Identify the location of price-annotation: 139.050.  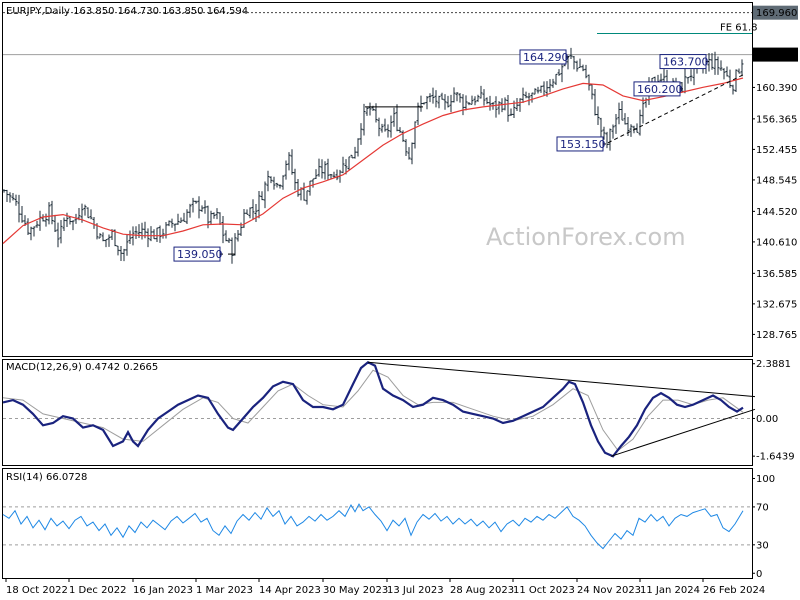
(198, 254).